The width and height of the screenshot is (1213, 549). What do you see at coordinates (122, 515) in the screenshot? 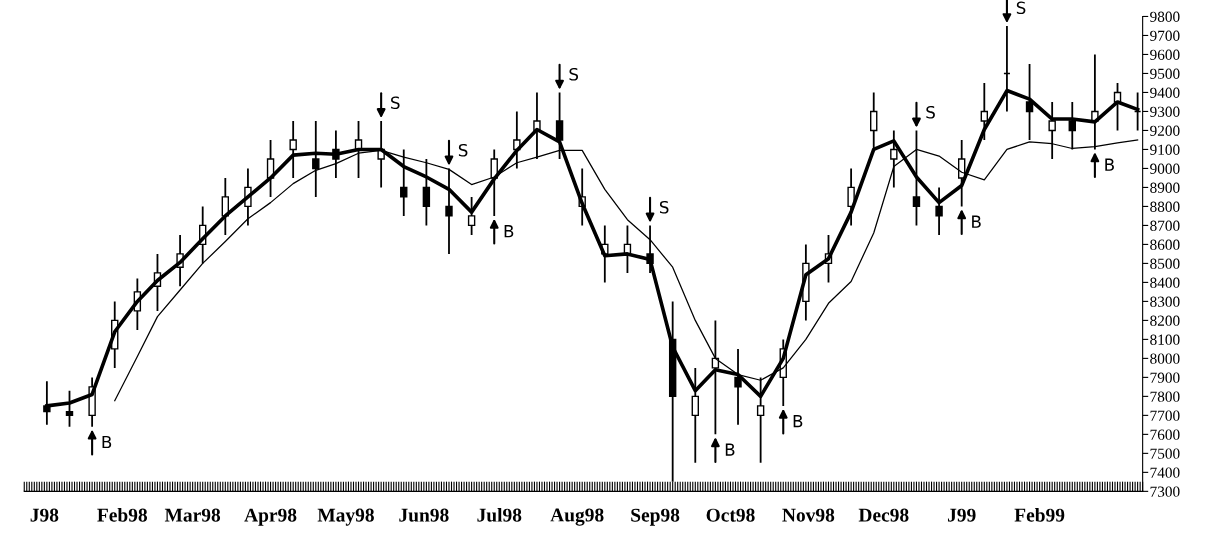
I see `x-tick-label: Feb98` at bounding box center [122, 515].